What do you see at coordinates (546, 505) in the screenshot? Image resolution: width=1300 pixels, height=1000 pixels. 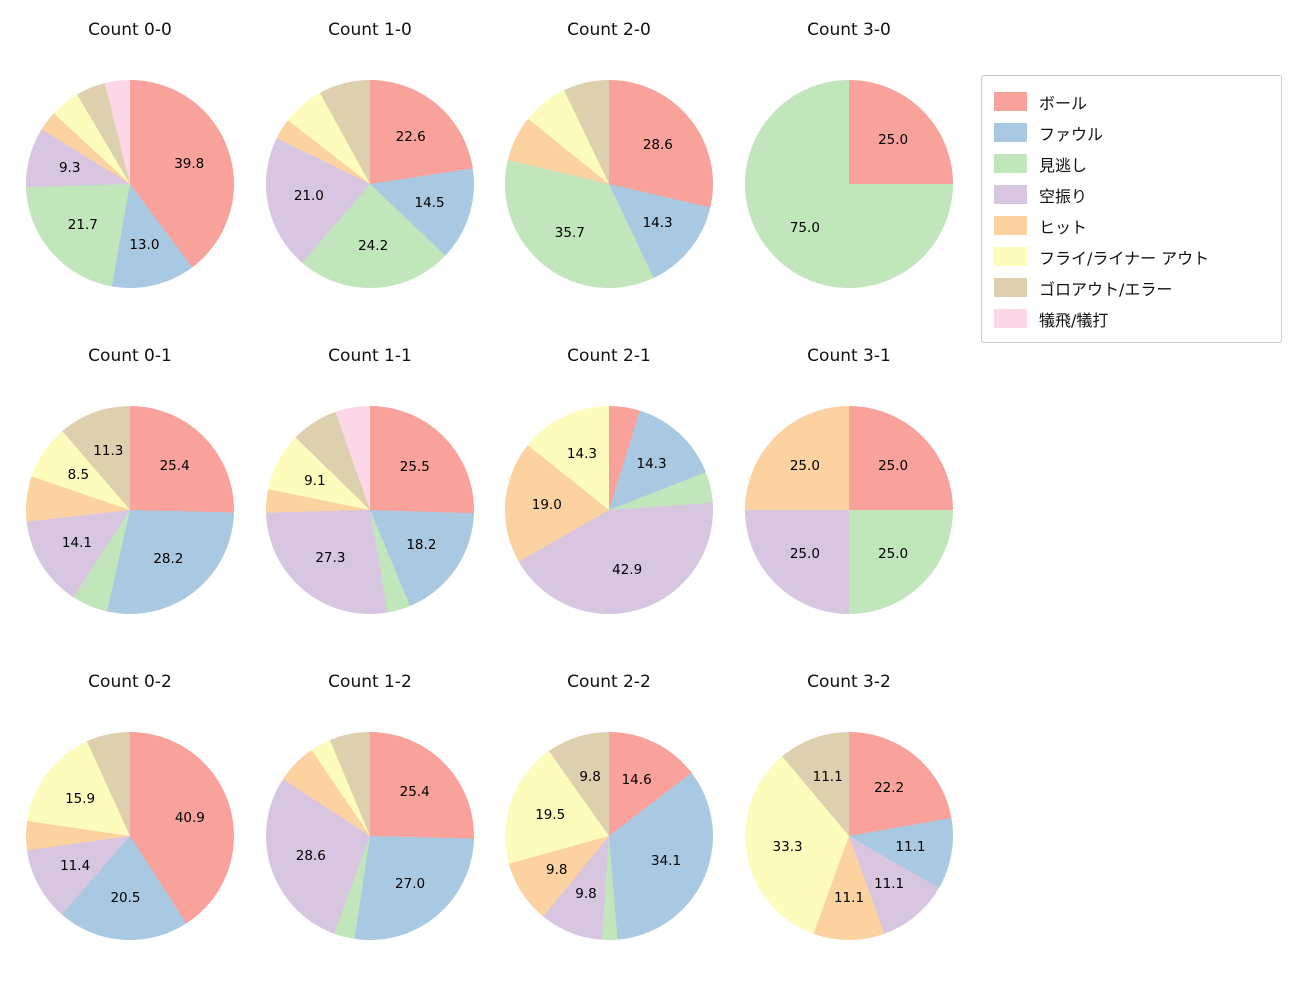 I see `slice-label: 19.0` at bounding box center [546, 505].